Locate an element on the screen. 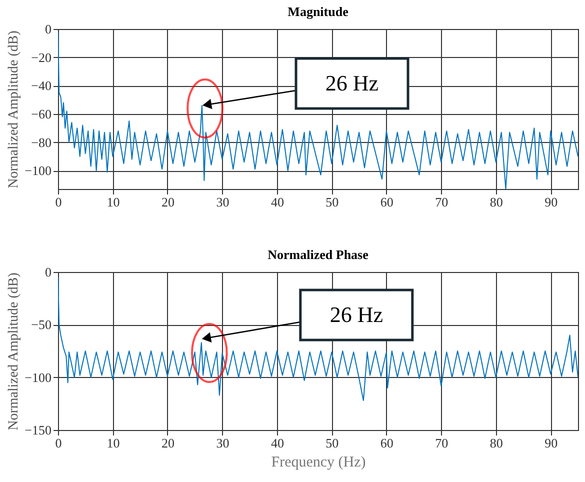 The height and width of the screenshot is (482, 585). y-tick-label: −150 is located at coordinates (38, 430).